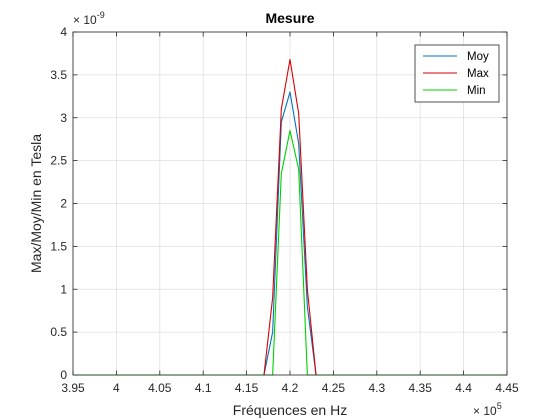 Image resolution: width=560 pixels, height=420 pixels. I want to click on x-tick-label: 4.4, so click(463, 388).